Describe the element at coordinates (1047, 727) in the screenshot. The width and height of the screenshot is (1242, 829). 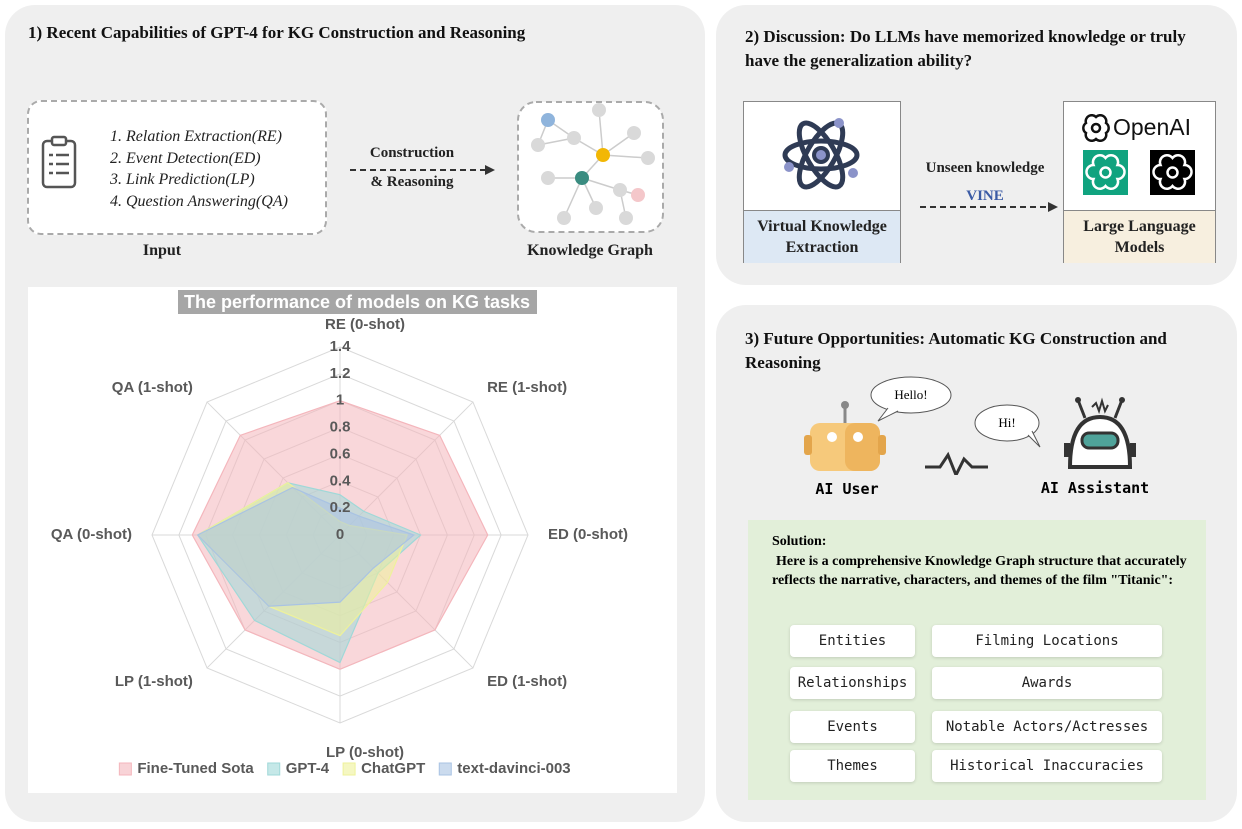
I see `kg-item: Notable Actors/Actresses` at that location.